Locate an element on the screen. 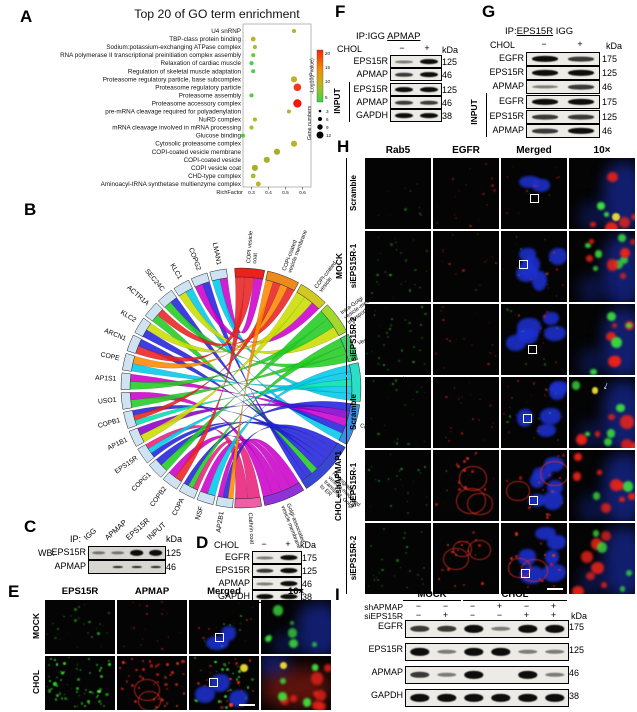 This screenshot has height=712, width=637. blue-wash is located at coordinates (591, 507).